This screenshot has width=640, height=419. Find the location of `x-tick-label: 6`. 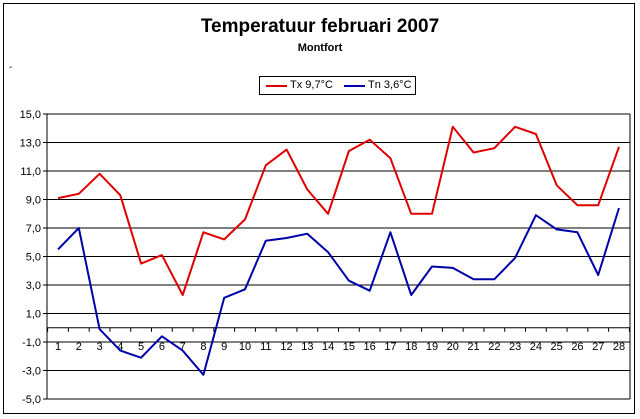

x-tick-label: 6 is located at coordinates (162, 347).